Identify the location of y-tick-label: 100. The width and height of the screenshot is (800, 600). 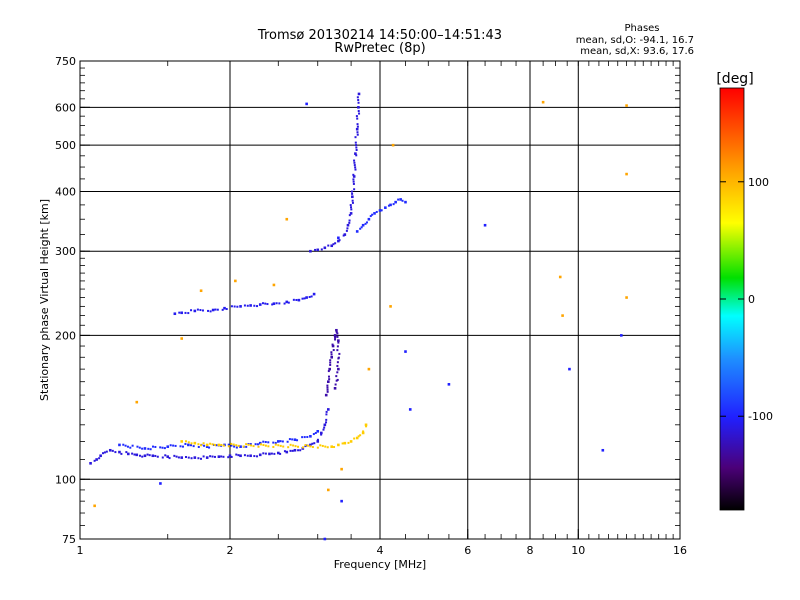
(65, 479).